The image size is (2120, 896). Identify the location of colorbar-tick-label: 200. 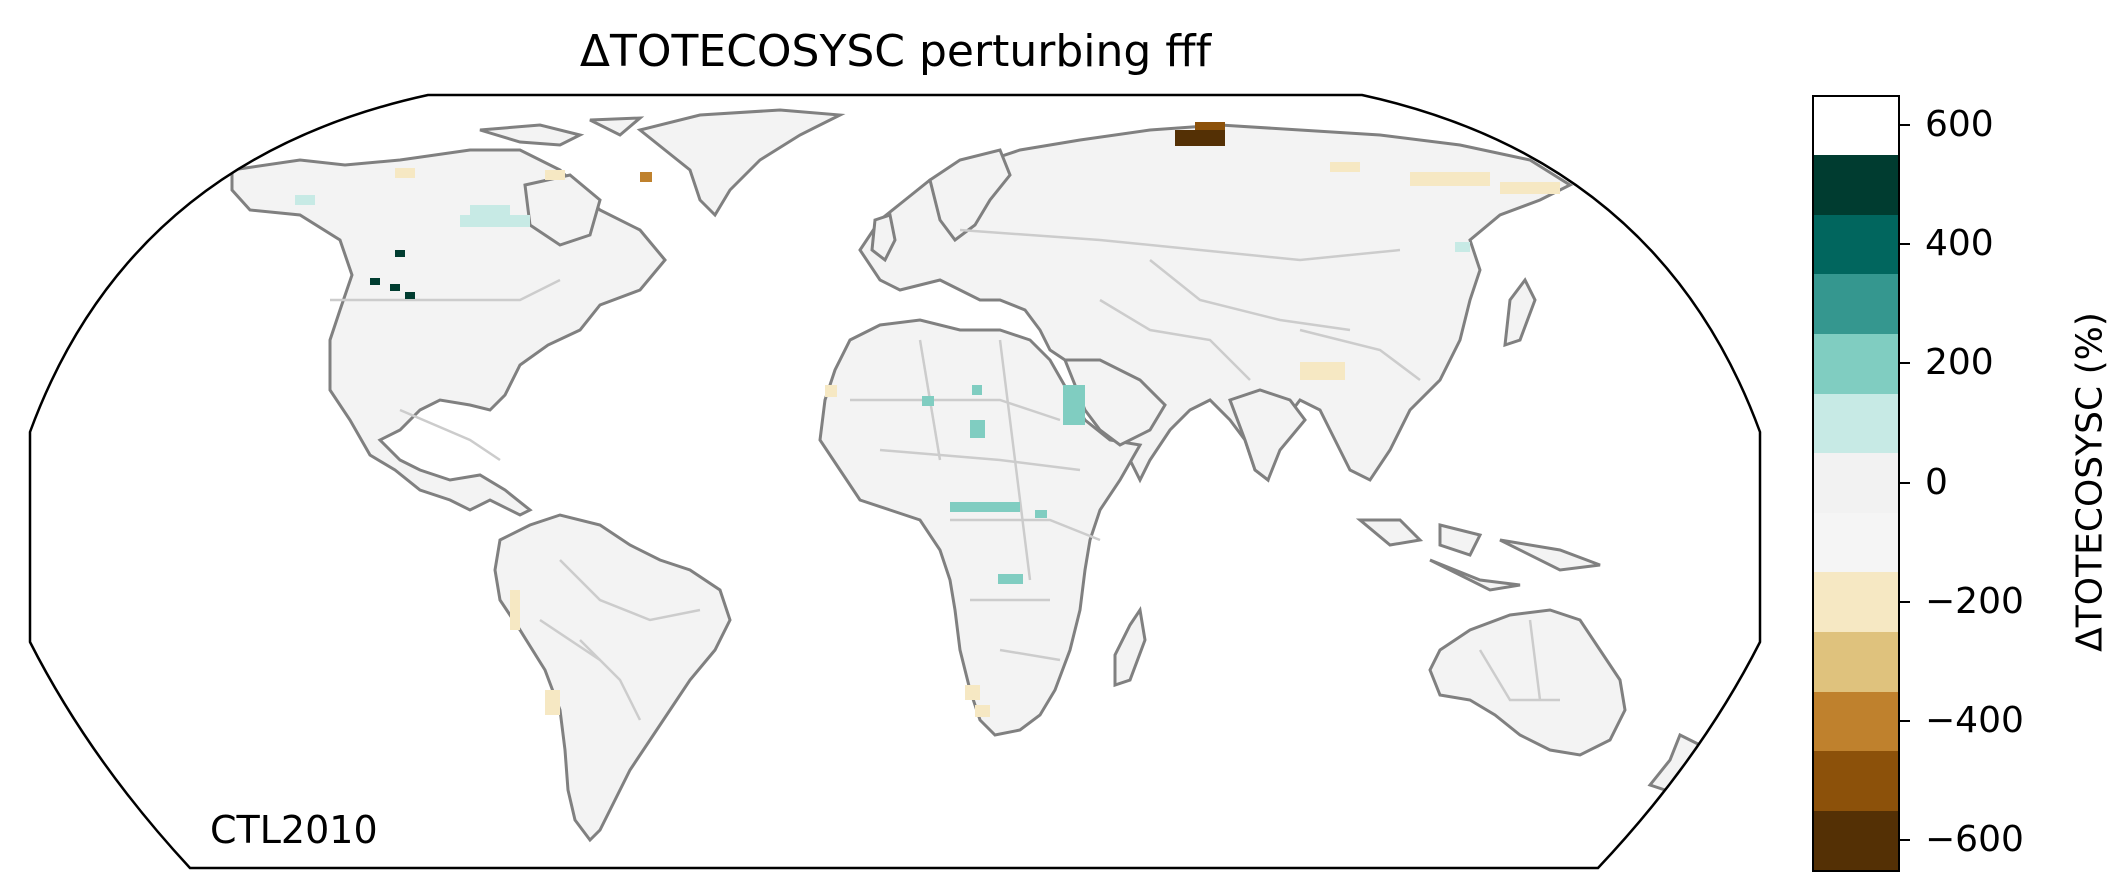
(1959, 363).